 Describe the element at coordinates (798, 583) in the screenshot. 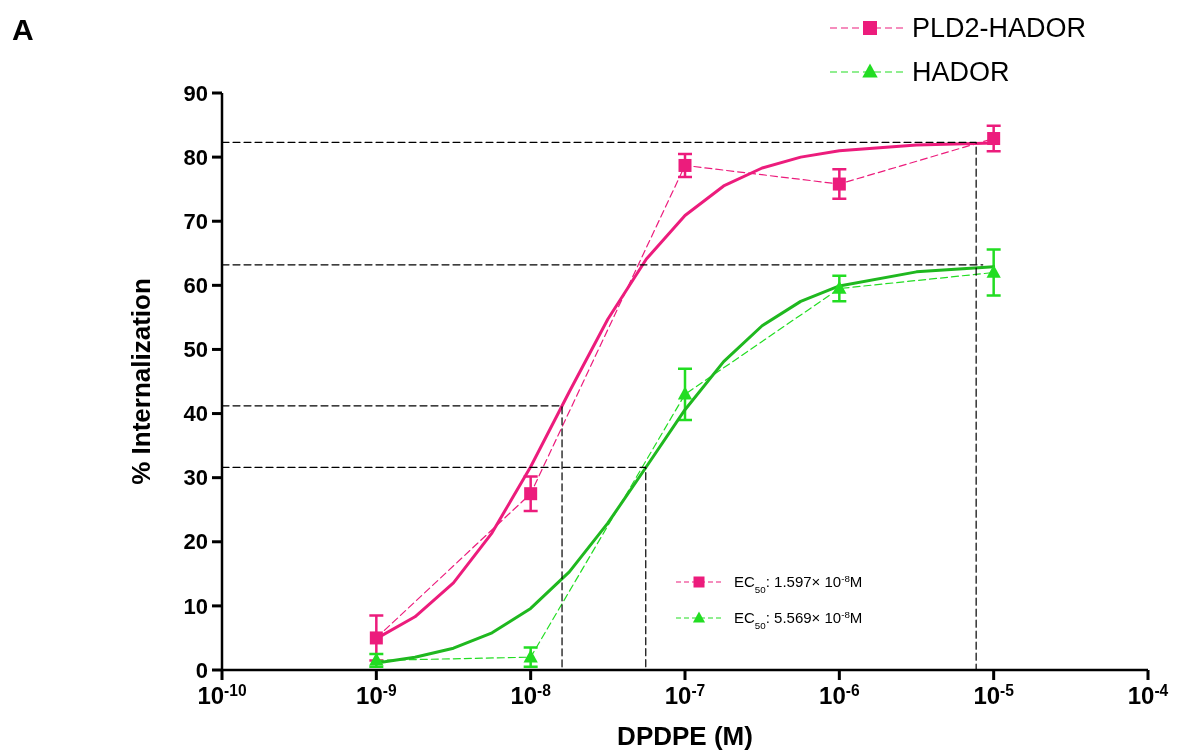

I see `annotation: EC$_{50}$: 1.597× 10$^{-8}$M` at that location.